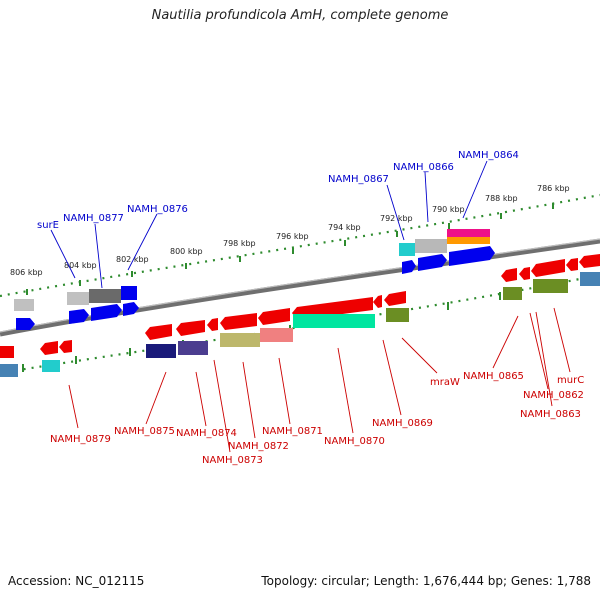 Image resolution: width=600 pixels, height=600 pixels. Describe the element at coordinates (396, 218) in the screenshot. I see `scale-label: 792 kbp` at that location.